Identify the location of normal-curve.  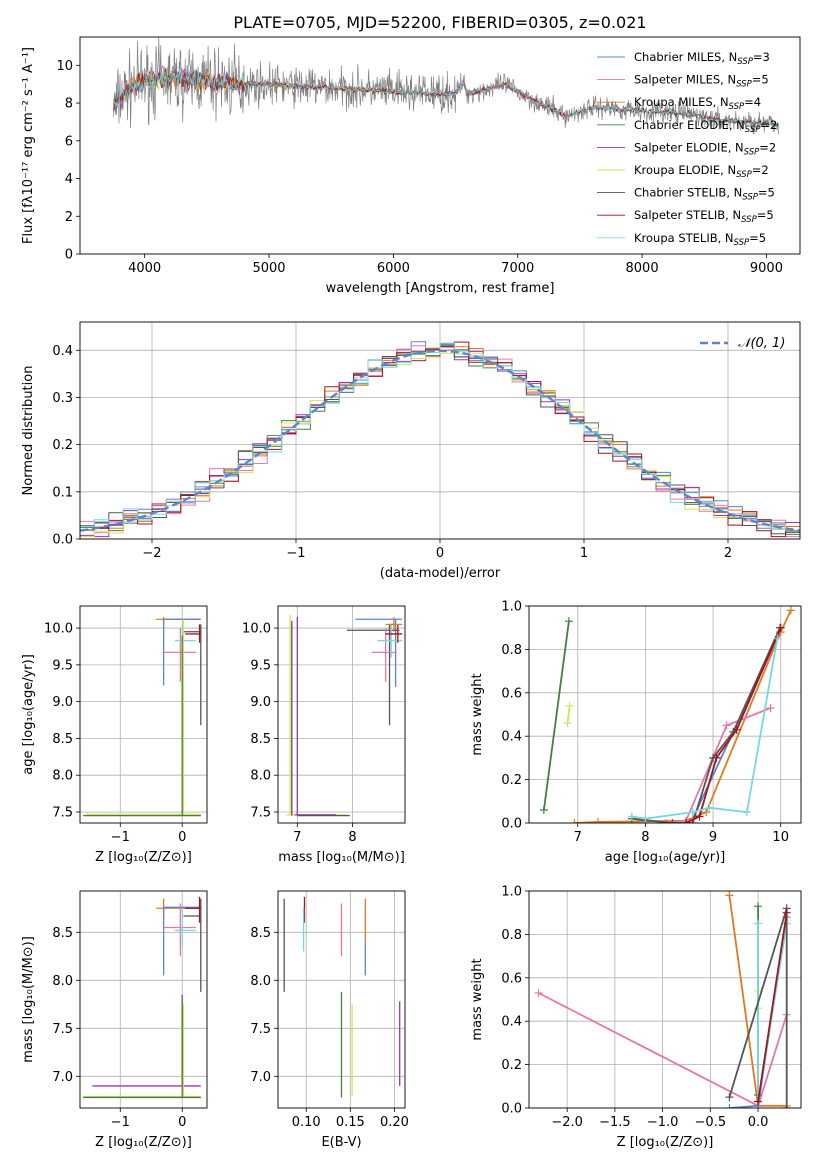
(440, 440).